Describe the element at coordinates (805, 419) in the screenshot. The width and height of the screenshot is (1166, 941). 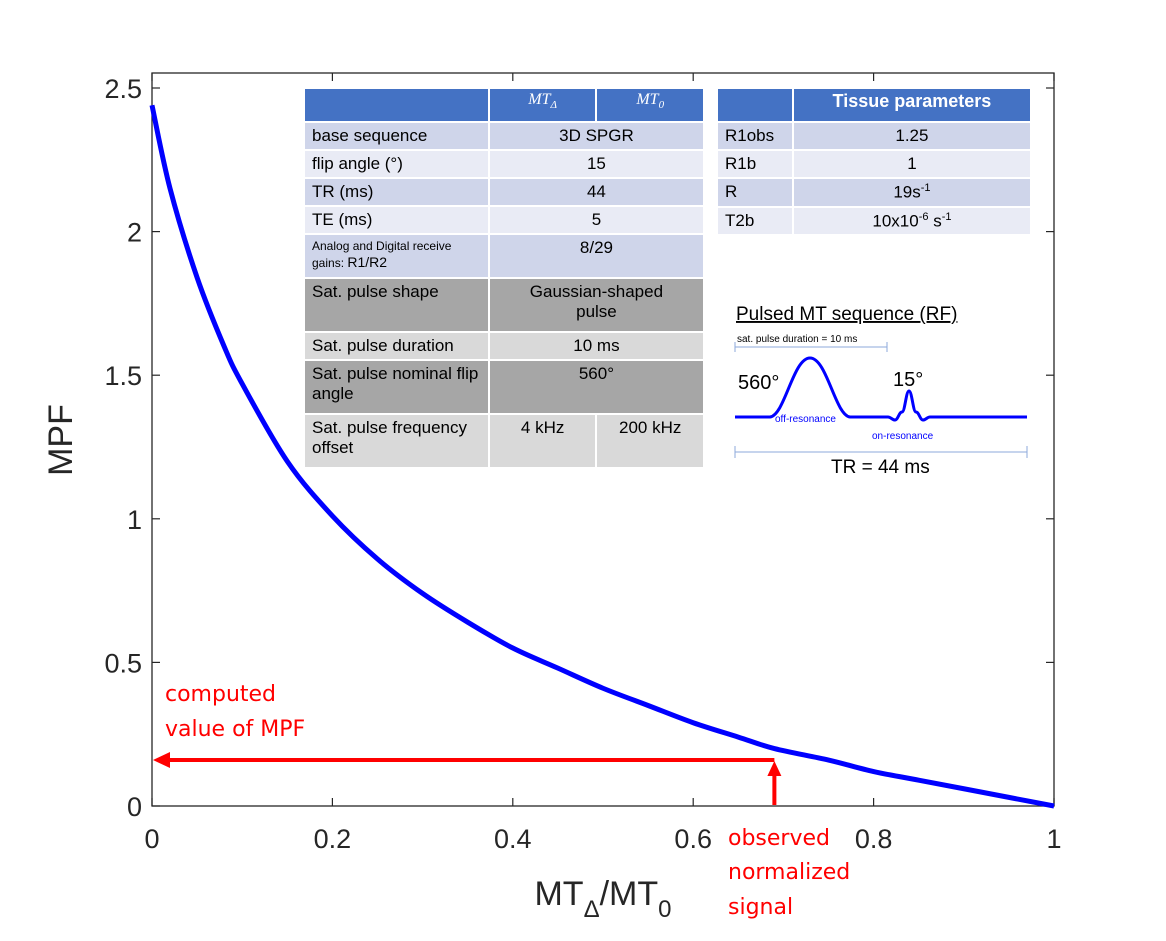
I see `off-resonance-label: off-resonance` at that location.